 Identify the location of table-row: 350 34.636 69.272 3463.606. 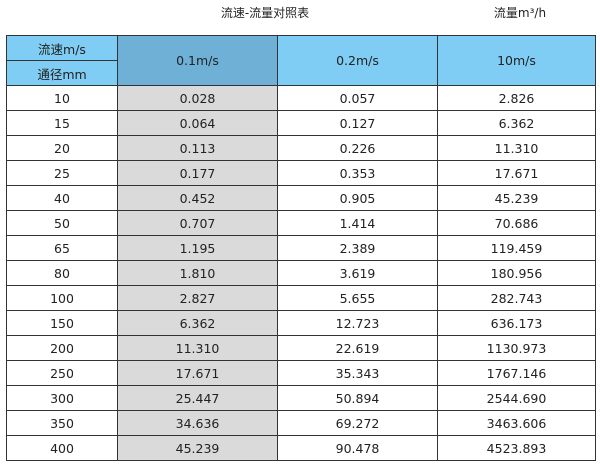
(301, 423).